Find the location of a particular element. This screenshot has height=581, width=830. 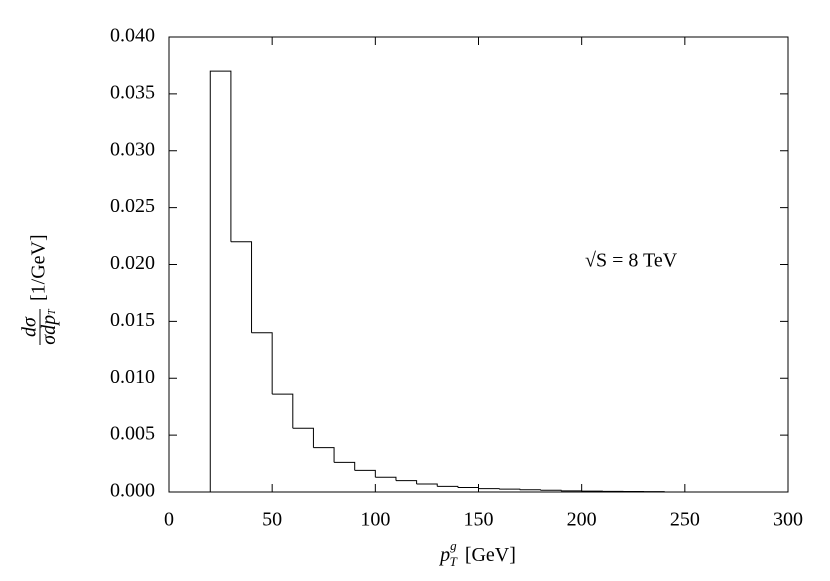

x-tick-label: 250 is located at coordinates (685, 520).